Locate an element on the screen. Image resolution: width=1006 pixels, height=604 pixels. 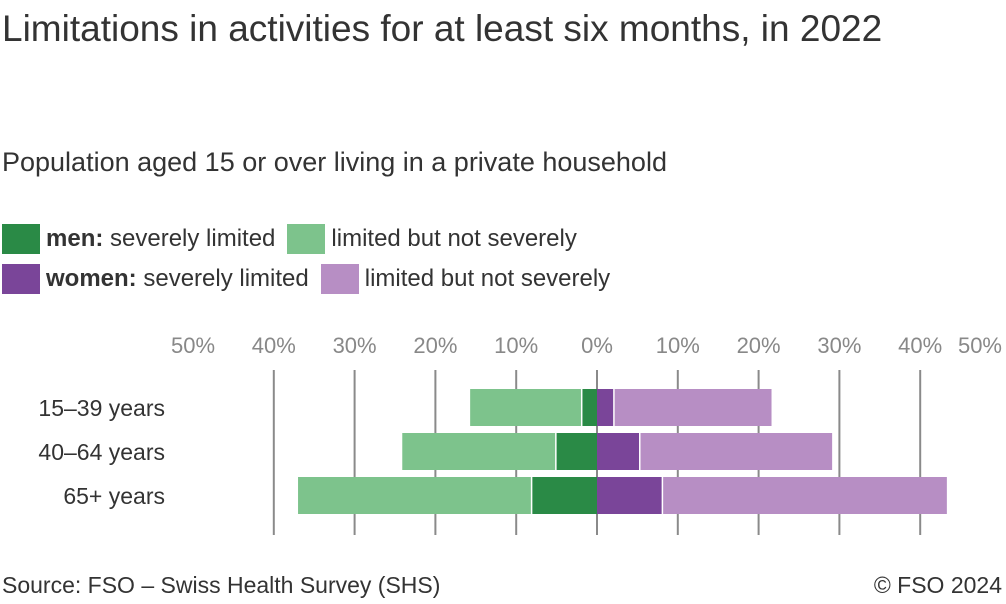
legend-swatch-women-limited is located at coordinates (339, 279).